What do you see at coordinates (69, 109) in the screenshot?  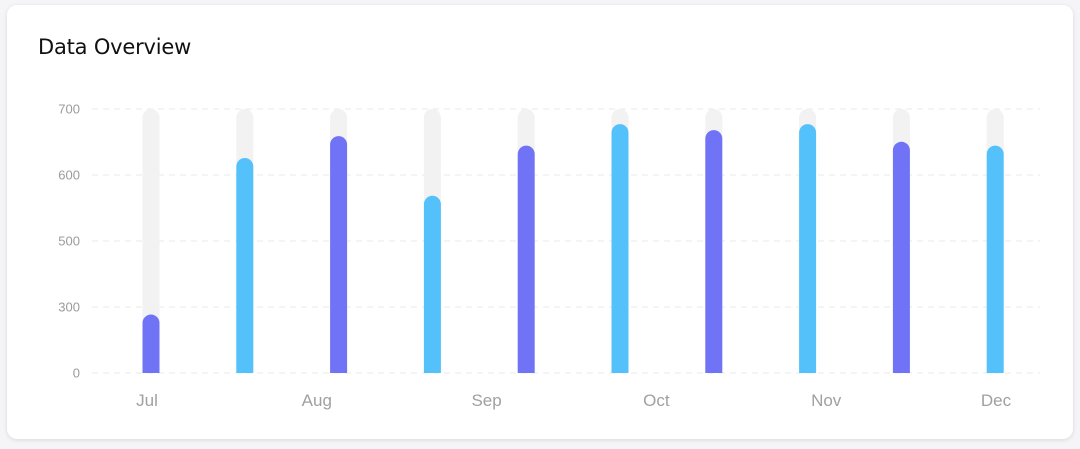 I see `y-tick-label: 700` at bounding box center [69, 109].